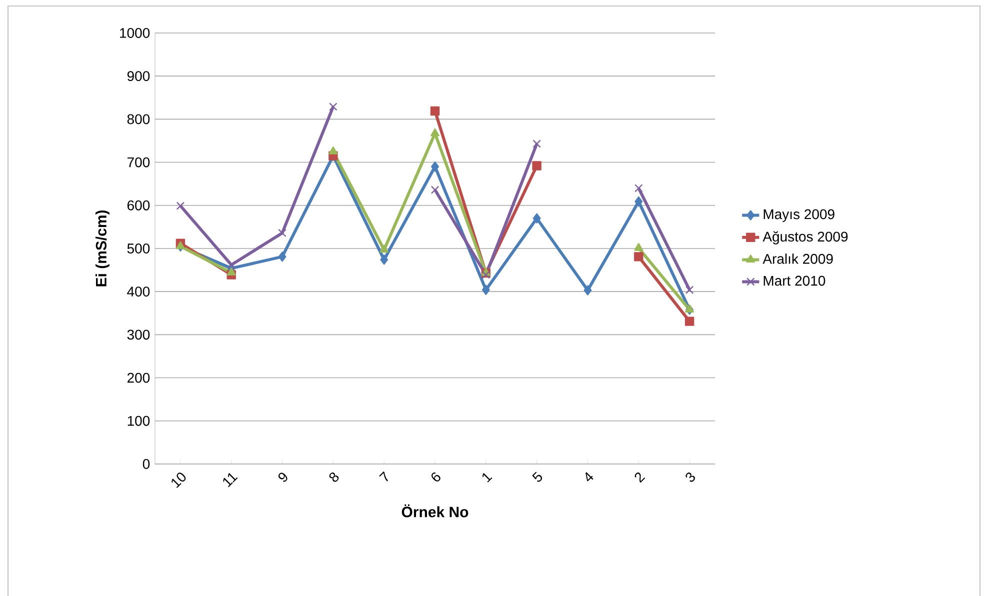  I want to click on x-axis-title: Örnek No, so click(435, 511).